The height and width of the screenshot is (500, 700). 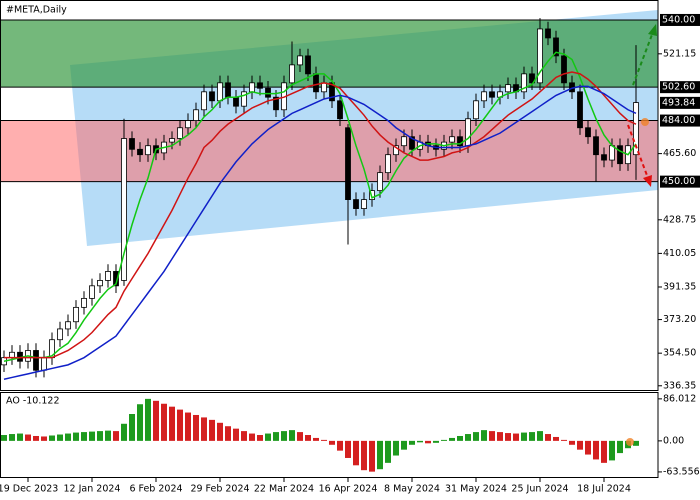 I want to click on level-label: 450.00, so click(x=678, y=181).